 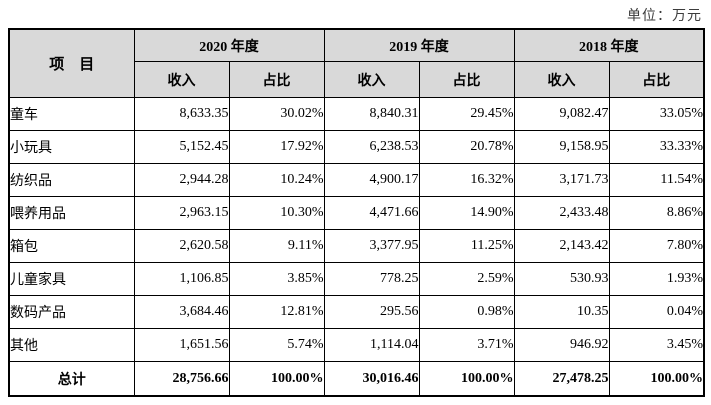 What do you see at coordinates (181, 379) in the screenshot?
I see `total-value: 28,756.66` at bounding box center [181, 379].